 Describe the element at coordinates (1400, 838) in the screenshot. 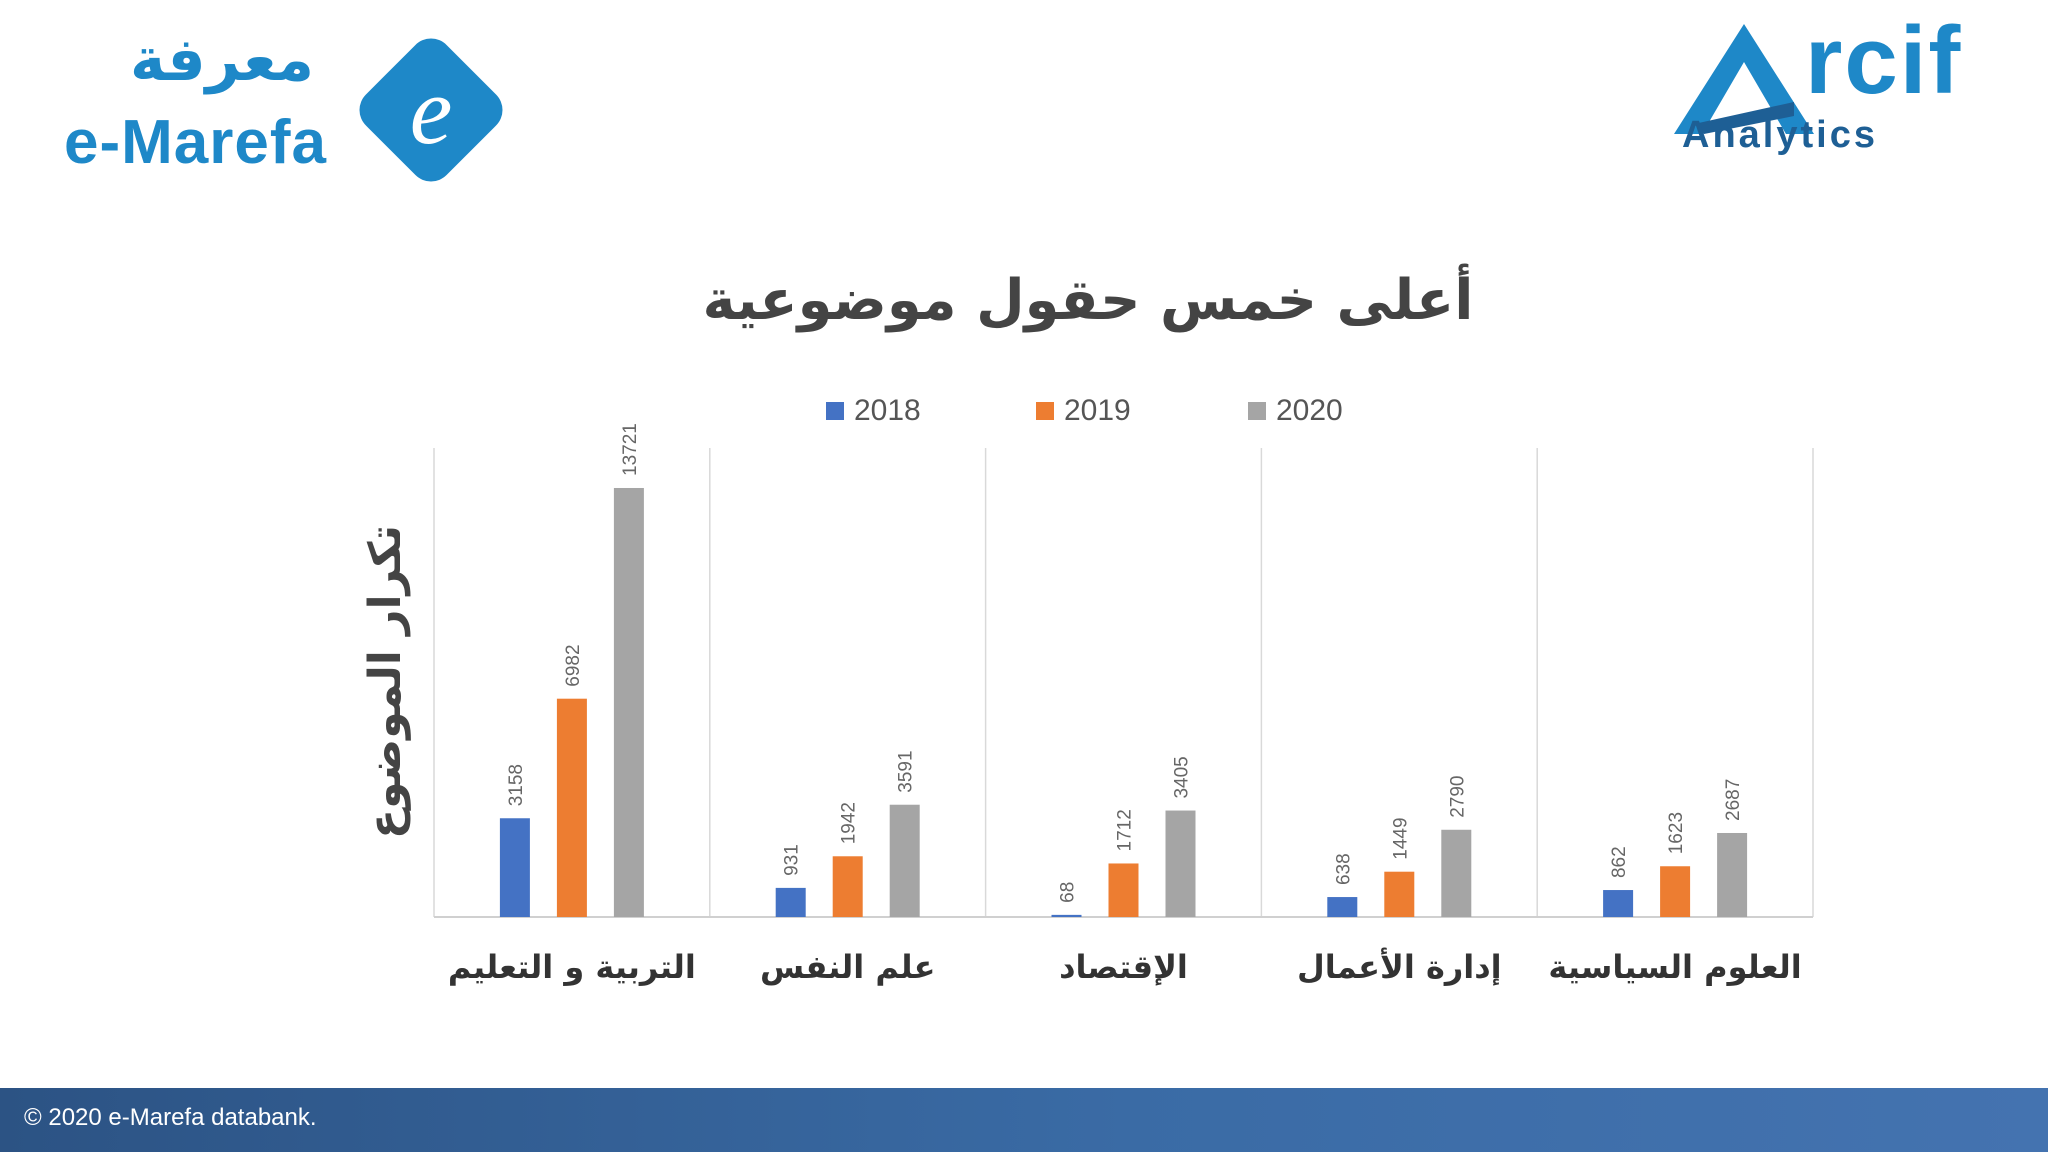

I see `data-label: 1449` at that location.